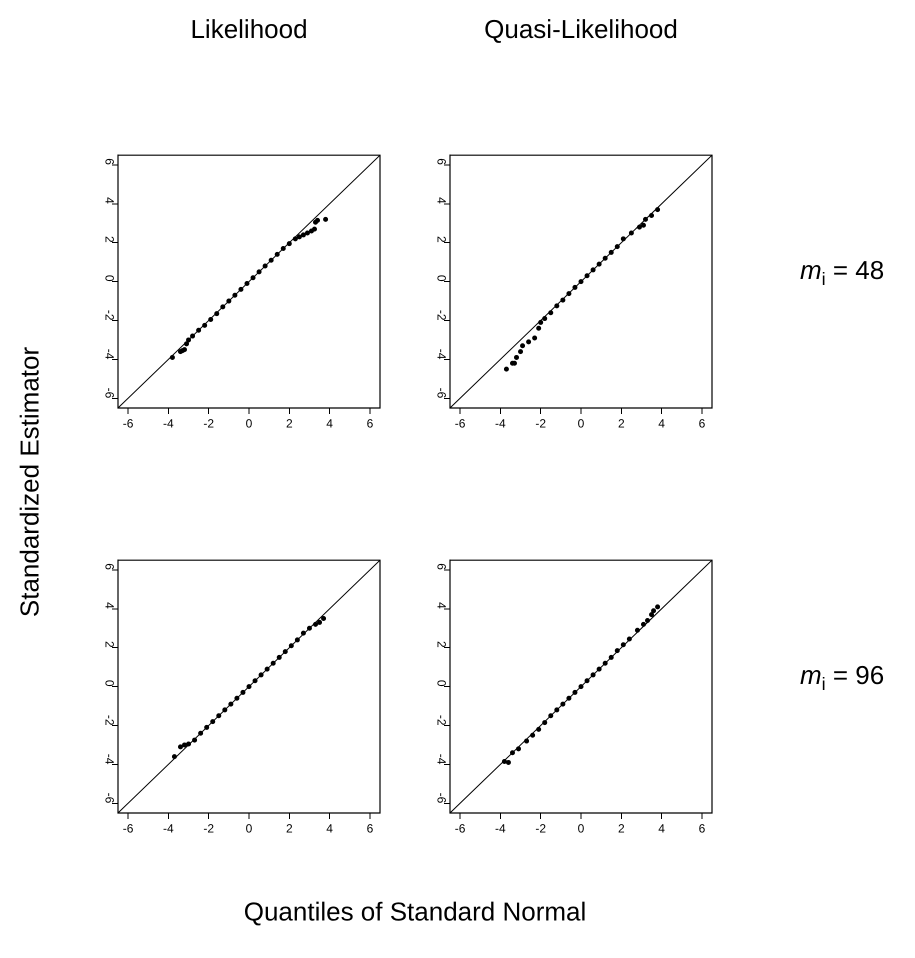 The height and width of the screenshot is (958, 915). Describe the element at coordinates (842, 678) in the screenshot. I see `text: m$_{i}$ = 96` at that location.